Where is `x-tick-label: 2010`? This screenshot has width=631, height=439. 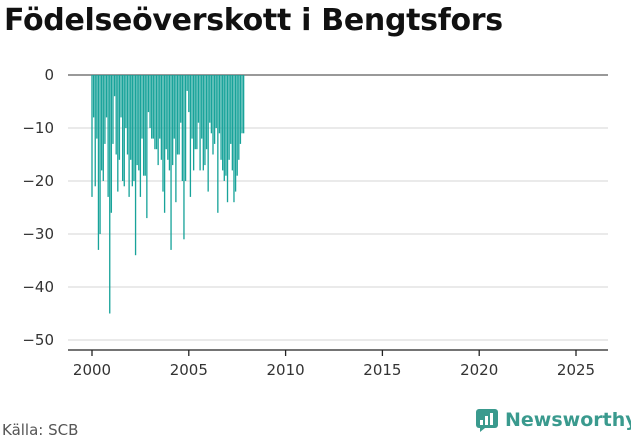 x-tick-label: 2010 is located at coordinates (286, 370).